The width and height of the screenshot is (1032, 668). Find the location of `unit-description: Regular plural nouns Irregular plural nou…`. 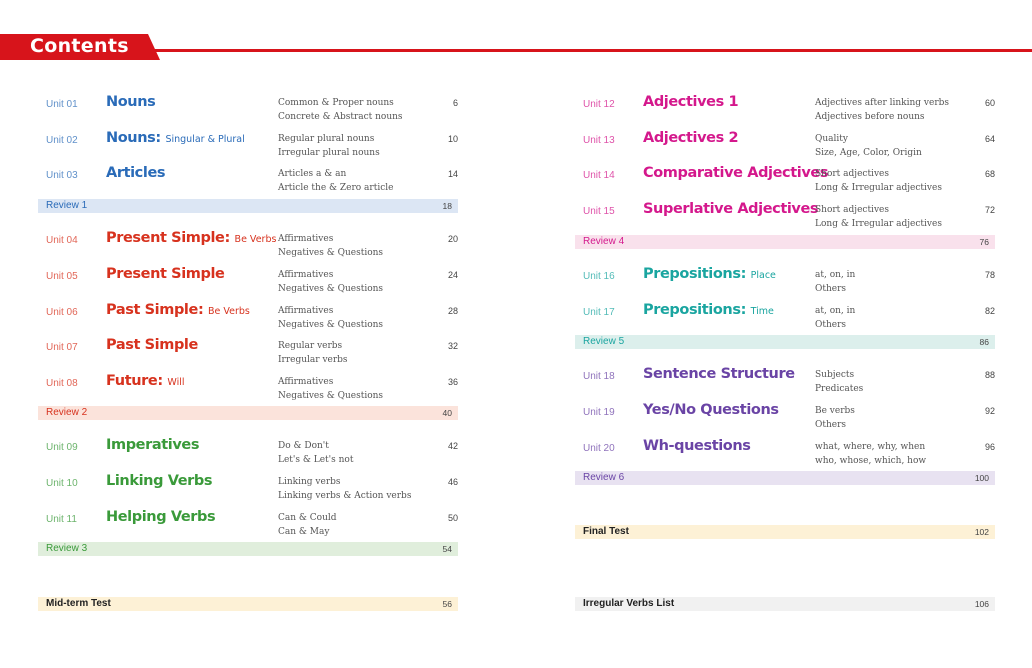

unit-description: Regular plural nouns Irregular plural nou… is located at coordinates (329, 146).